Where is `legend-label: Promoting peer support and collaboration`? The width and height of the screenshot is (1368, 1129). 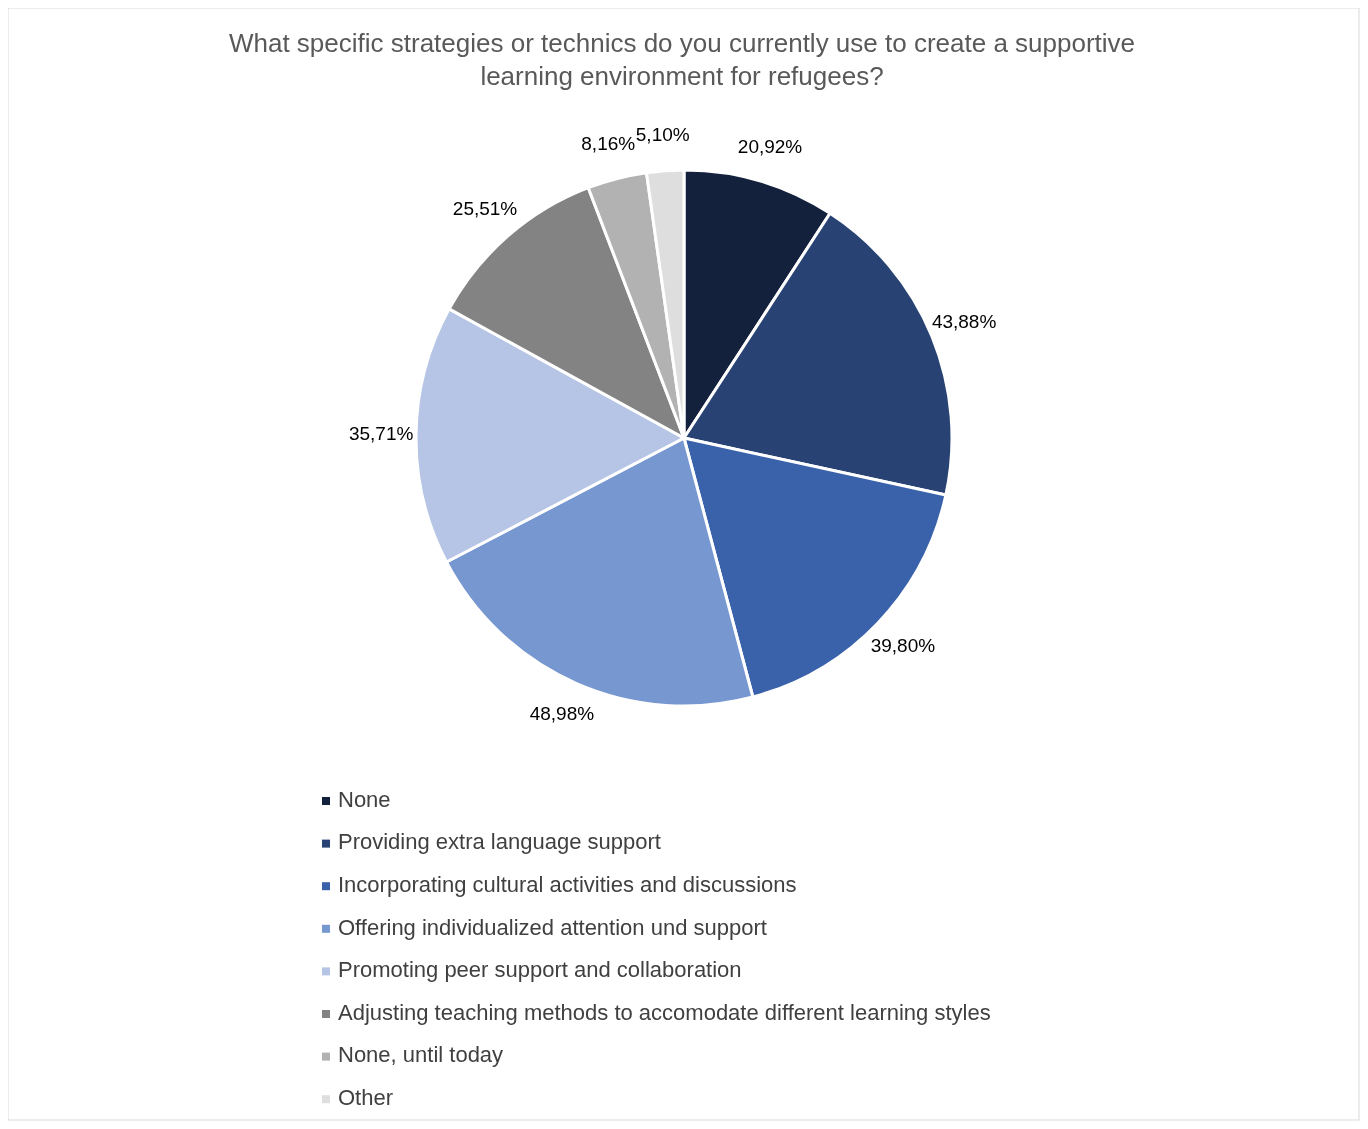
legend-label: Promoting peer support and collaboration is located at coordinates (540, 970).